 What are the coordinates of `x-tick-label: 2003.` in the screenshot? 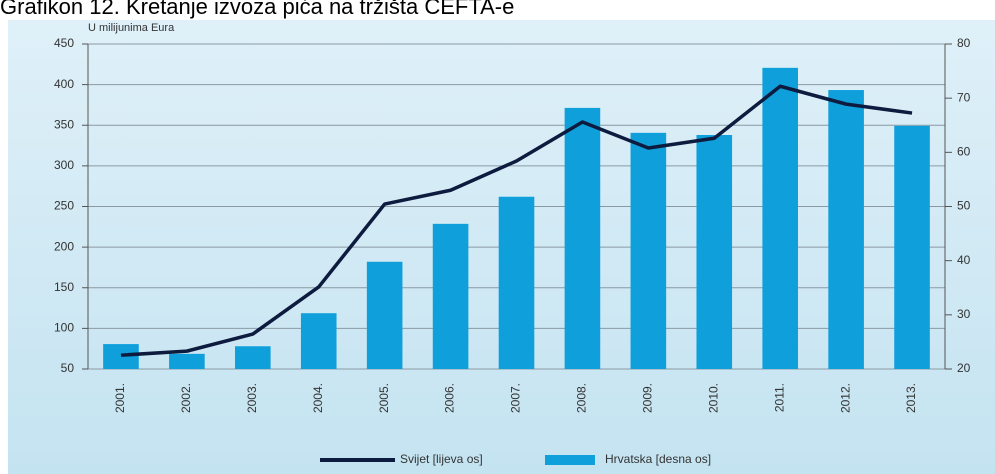 It's located at (252, 398).